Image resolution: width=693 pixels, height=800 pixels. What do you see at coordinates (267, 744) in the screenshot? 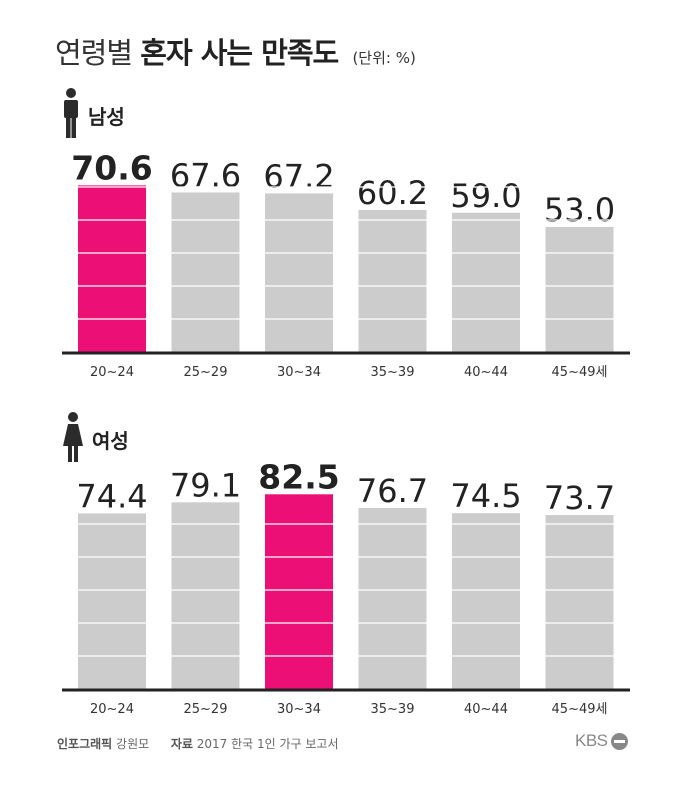
I see `footer-source-text: 2017 한국 1인 가구 보고서` at bounding box center [267, 744].